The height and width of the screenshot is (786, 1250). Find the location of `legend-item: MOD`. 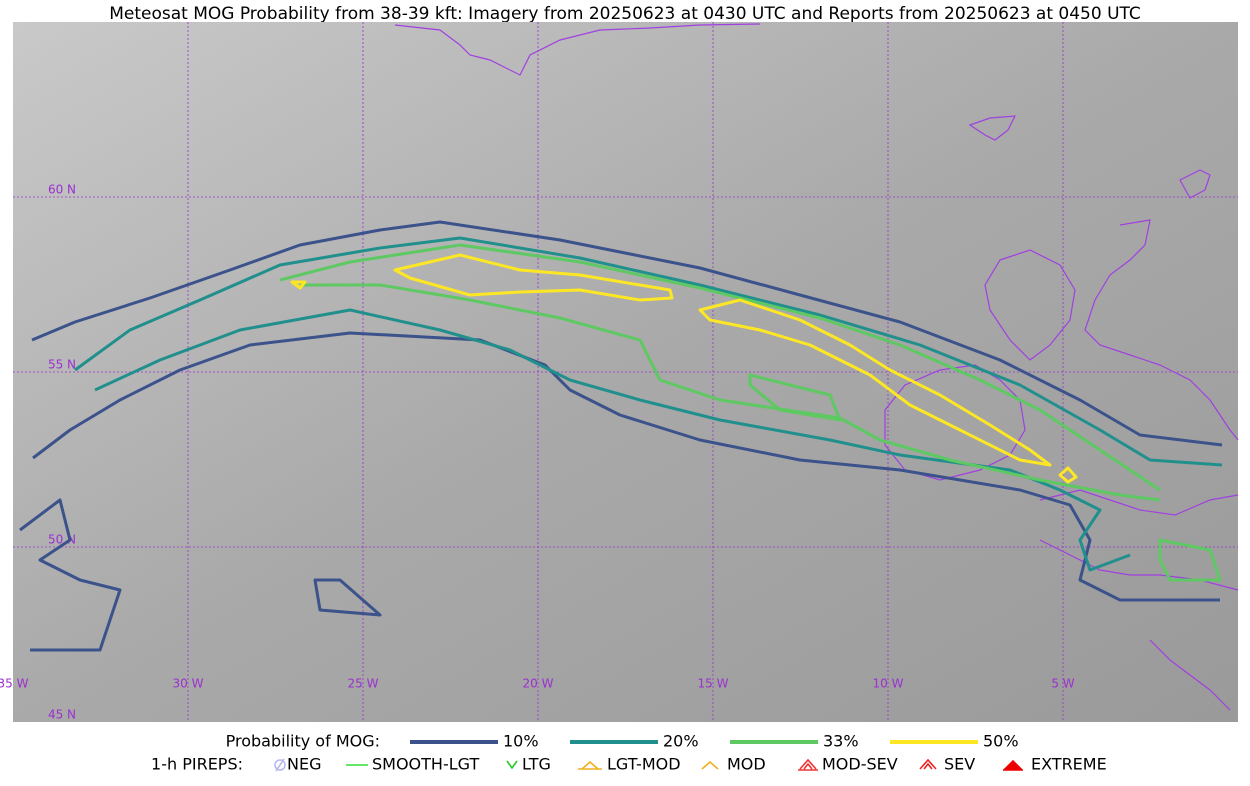

legend-item: MOD is located at coordinates (746, 764).